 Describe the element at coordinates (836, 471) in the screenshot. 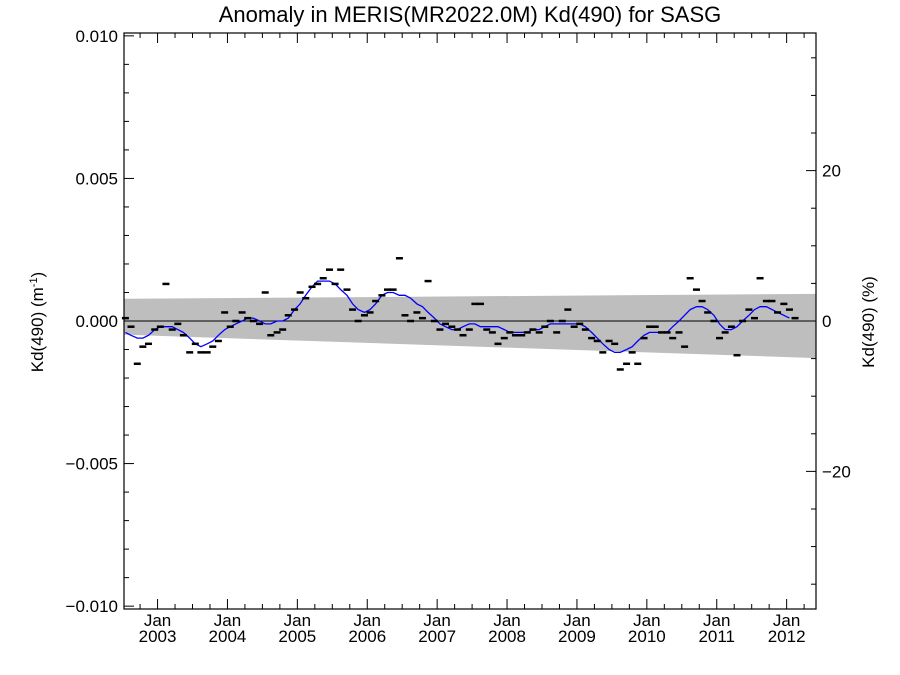

I see `y2-tick-label: −20` at that location.